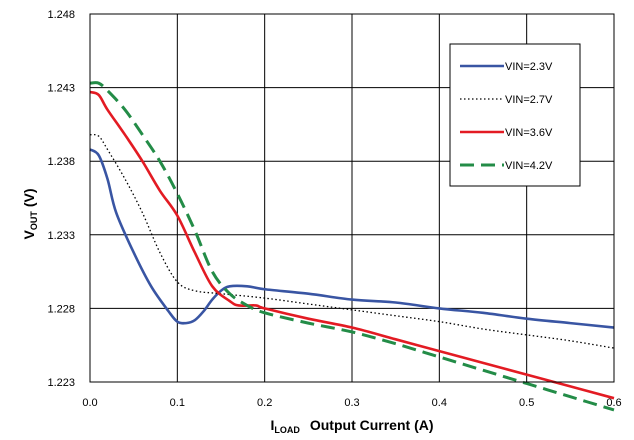 The width and height of the screenshot is (634, 440). What do you see at coordinates (177, 403) in the screenshot?
I see `x-tick-label: 0.1` at bounding box center [177, 403].